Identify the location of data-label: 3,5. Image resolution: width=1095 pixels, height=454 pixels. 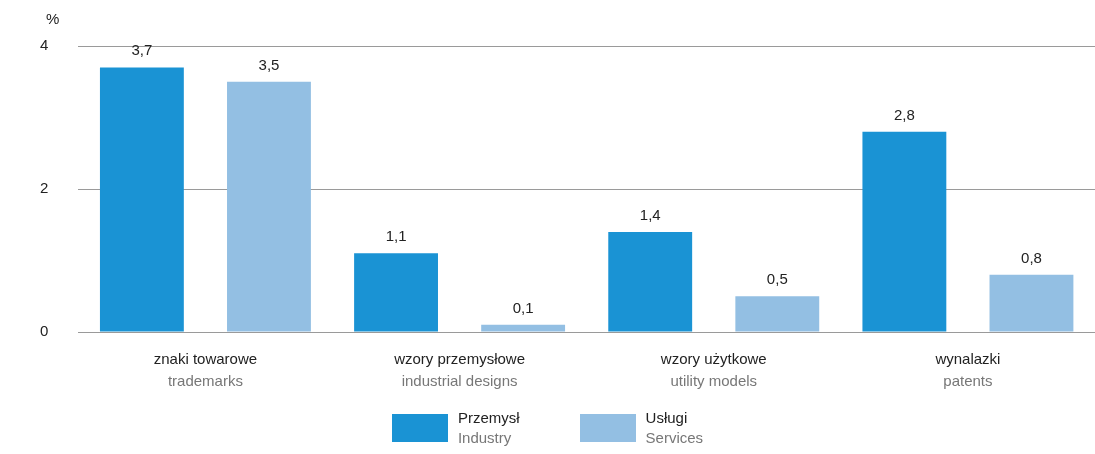
(269, 64).